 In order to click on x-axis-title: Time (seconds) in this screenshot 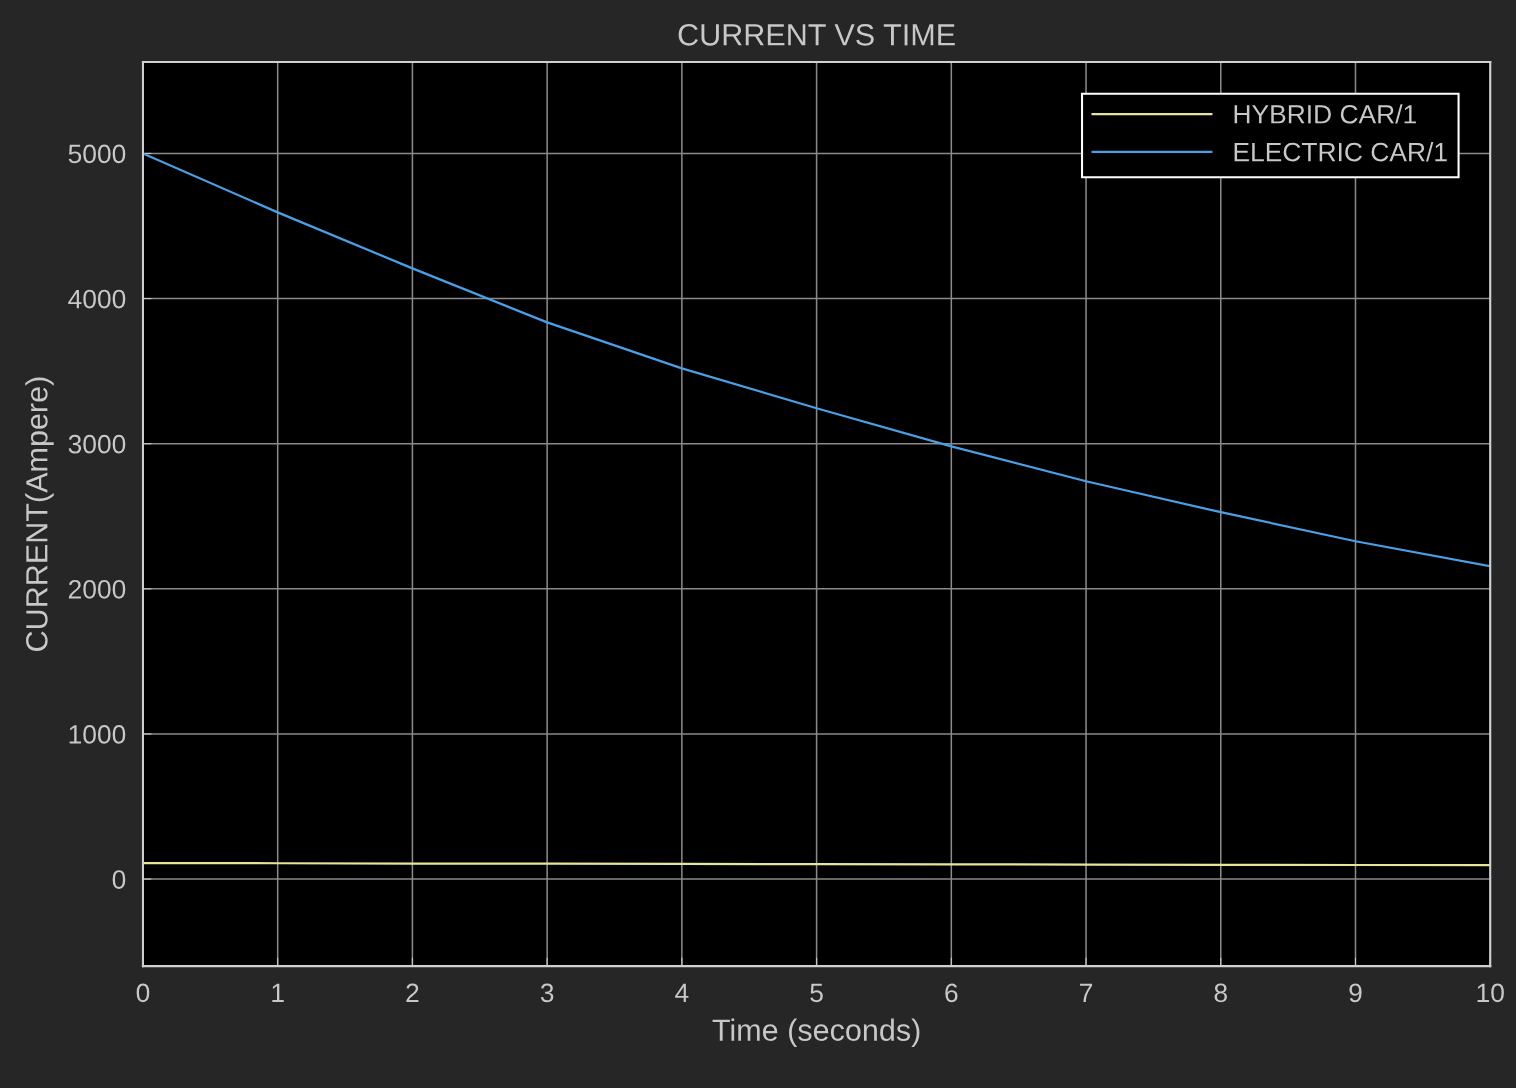, I will do `click(816, 1032)`.